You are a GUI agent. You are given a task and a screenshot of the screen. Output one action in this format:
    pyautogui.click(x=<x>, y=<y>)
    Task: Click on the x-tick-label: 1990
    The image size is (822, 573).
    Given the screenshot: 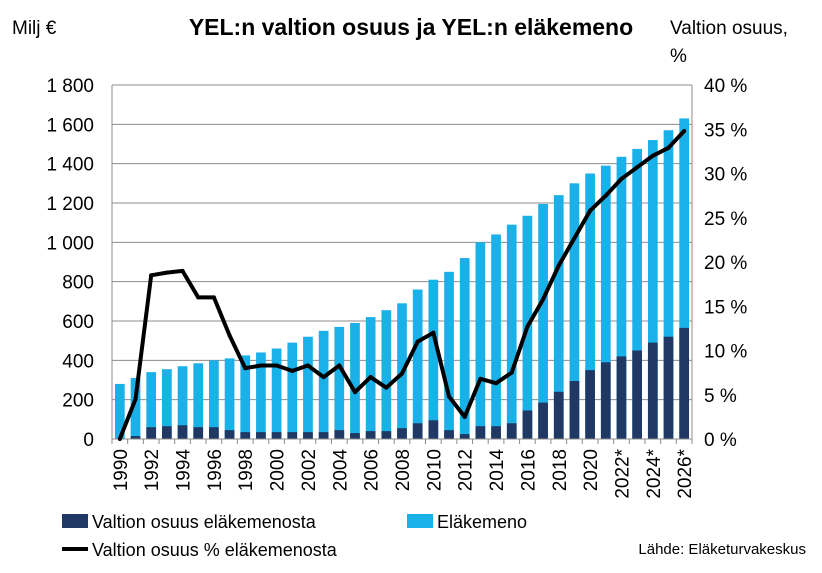 What is the action you would take?
    pyautogui.click(x=121, y=470)
    